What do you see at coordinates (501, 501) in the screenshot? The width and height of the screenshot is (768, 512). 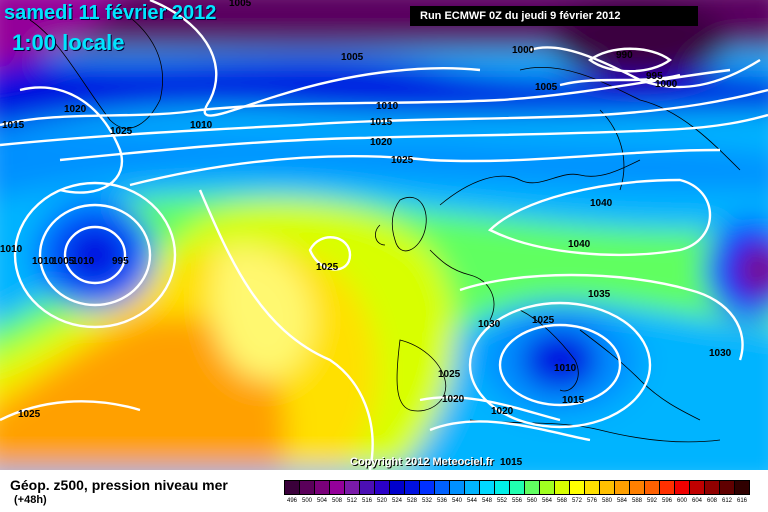 I see `scale-label: 552` at bounding box center [501, 501].